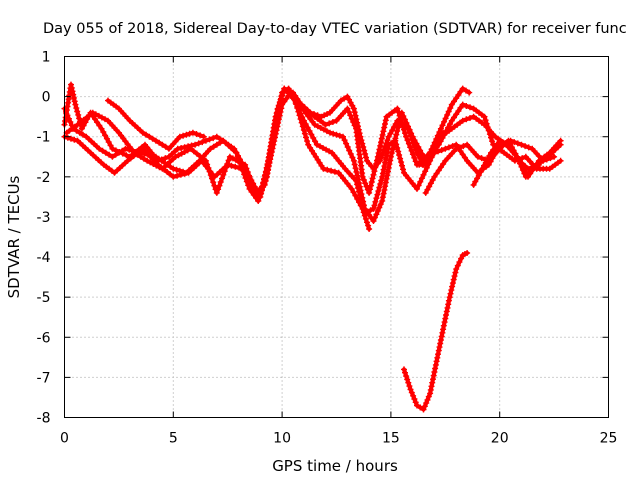  I want to click on y-tick-label: -3, so click(44, 218).